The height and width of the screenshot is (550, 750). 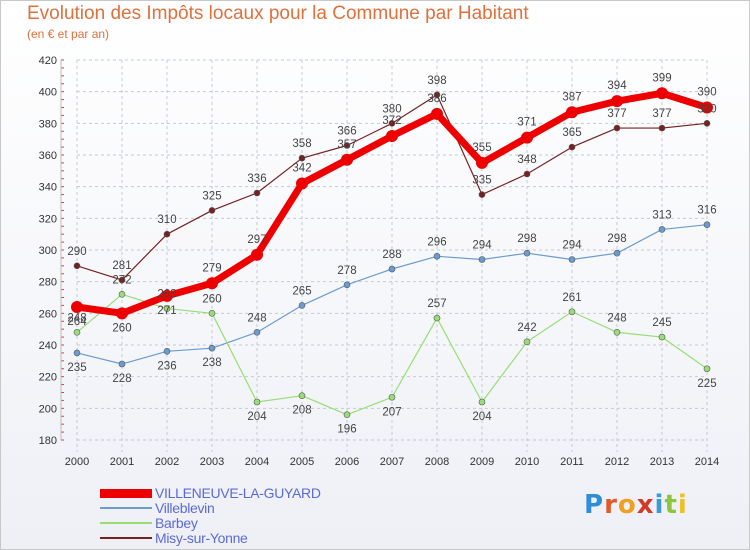 I want to click on legend-label: Villeblevin, so click(x=185, y=508).